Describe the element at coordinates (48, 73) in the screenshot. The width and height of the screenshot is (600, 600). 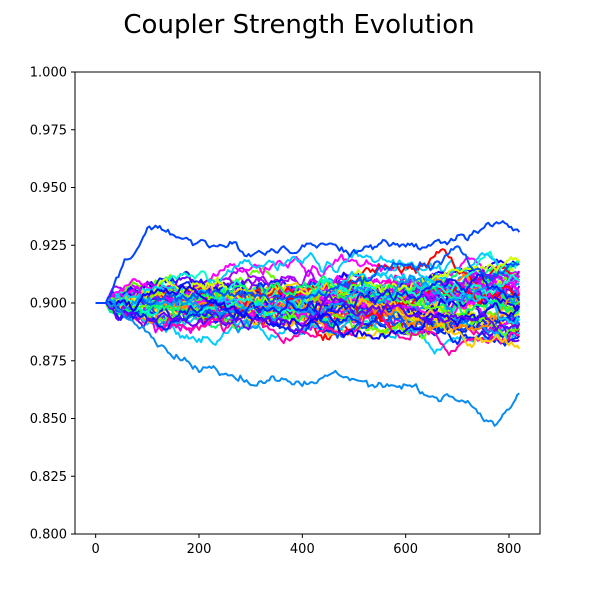
I see `y-tick-label: 1.000` at that location.